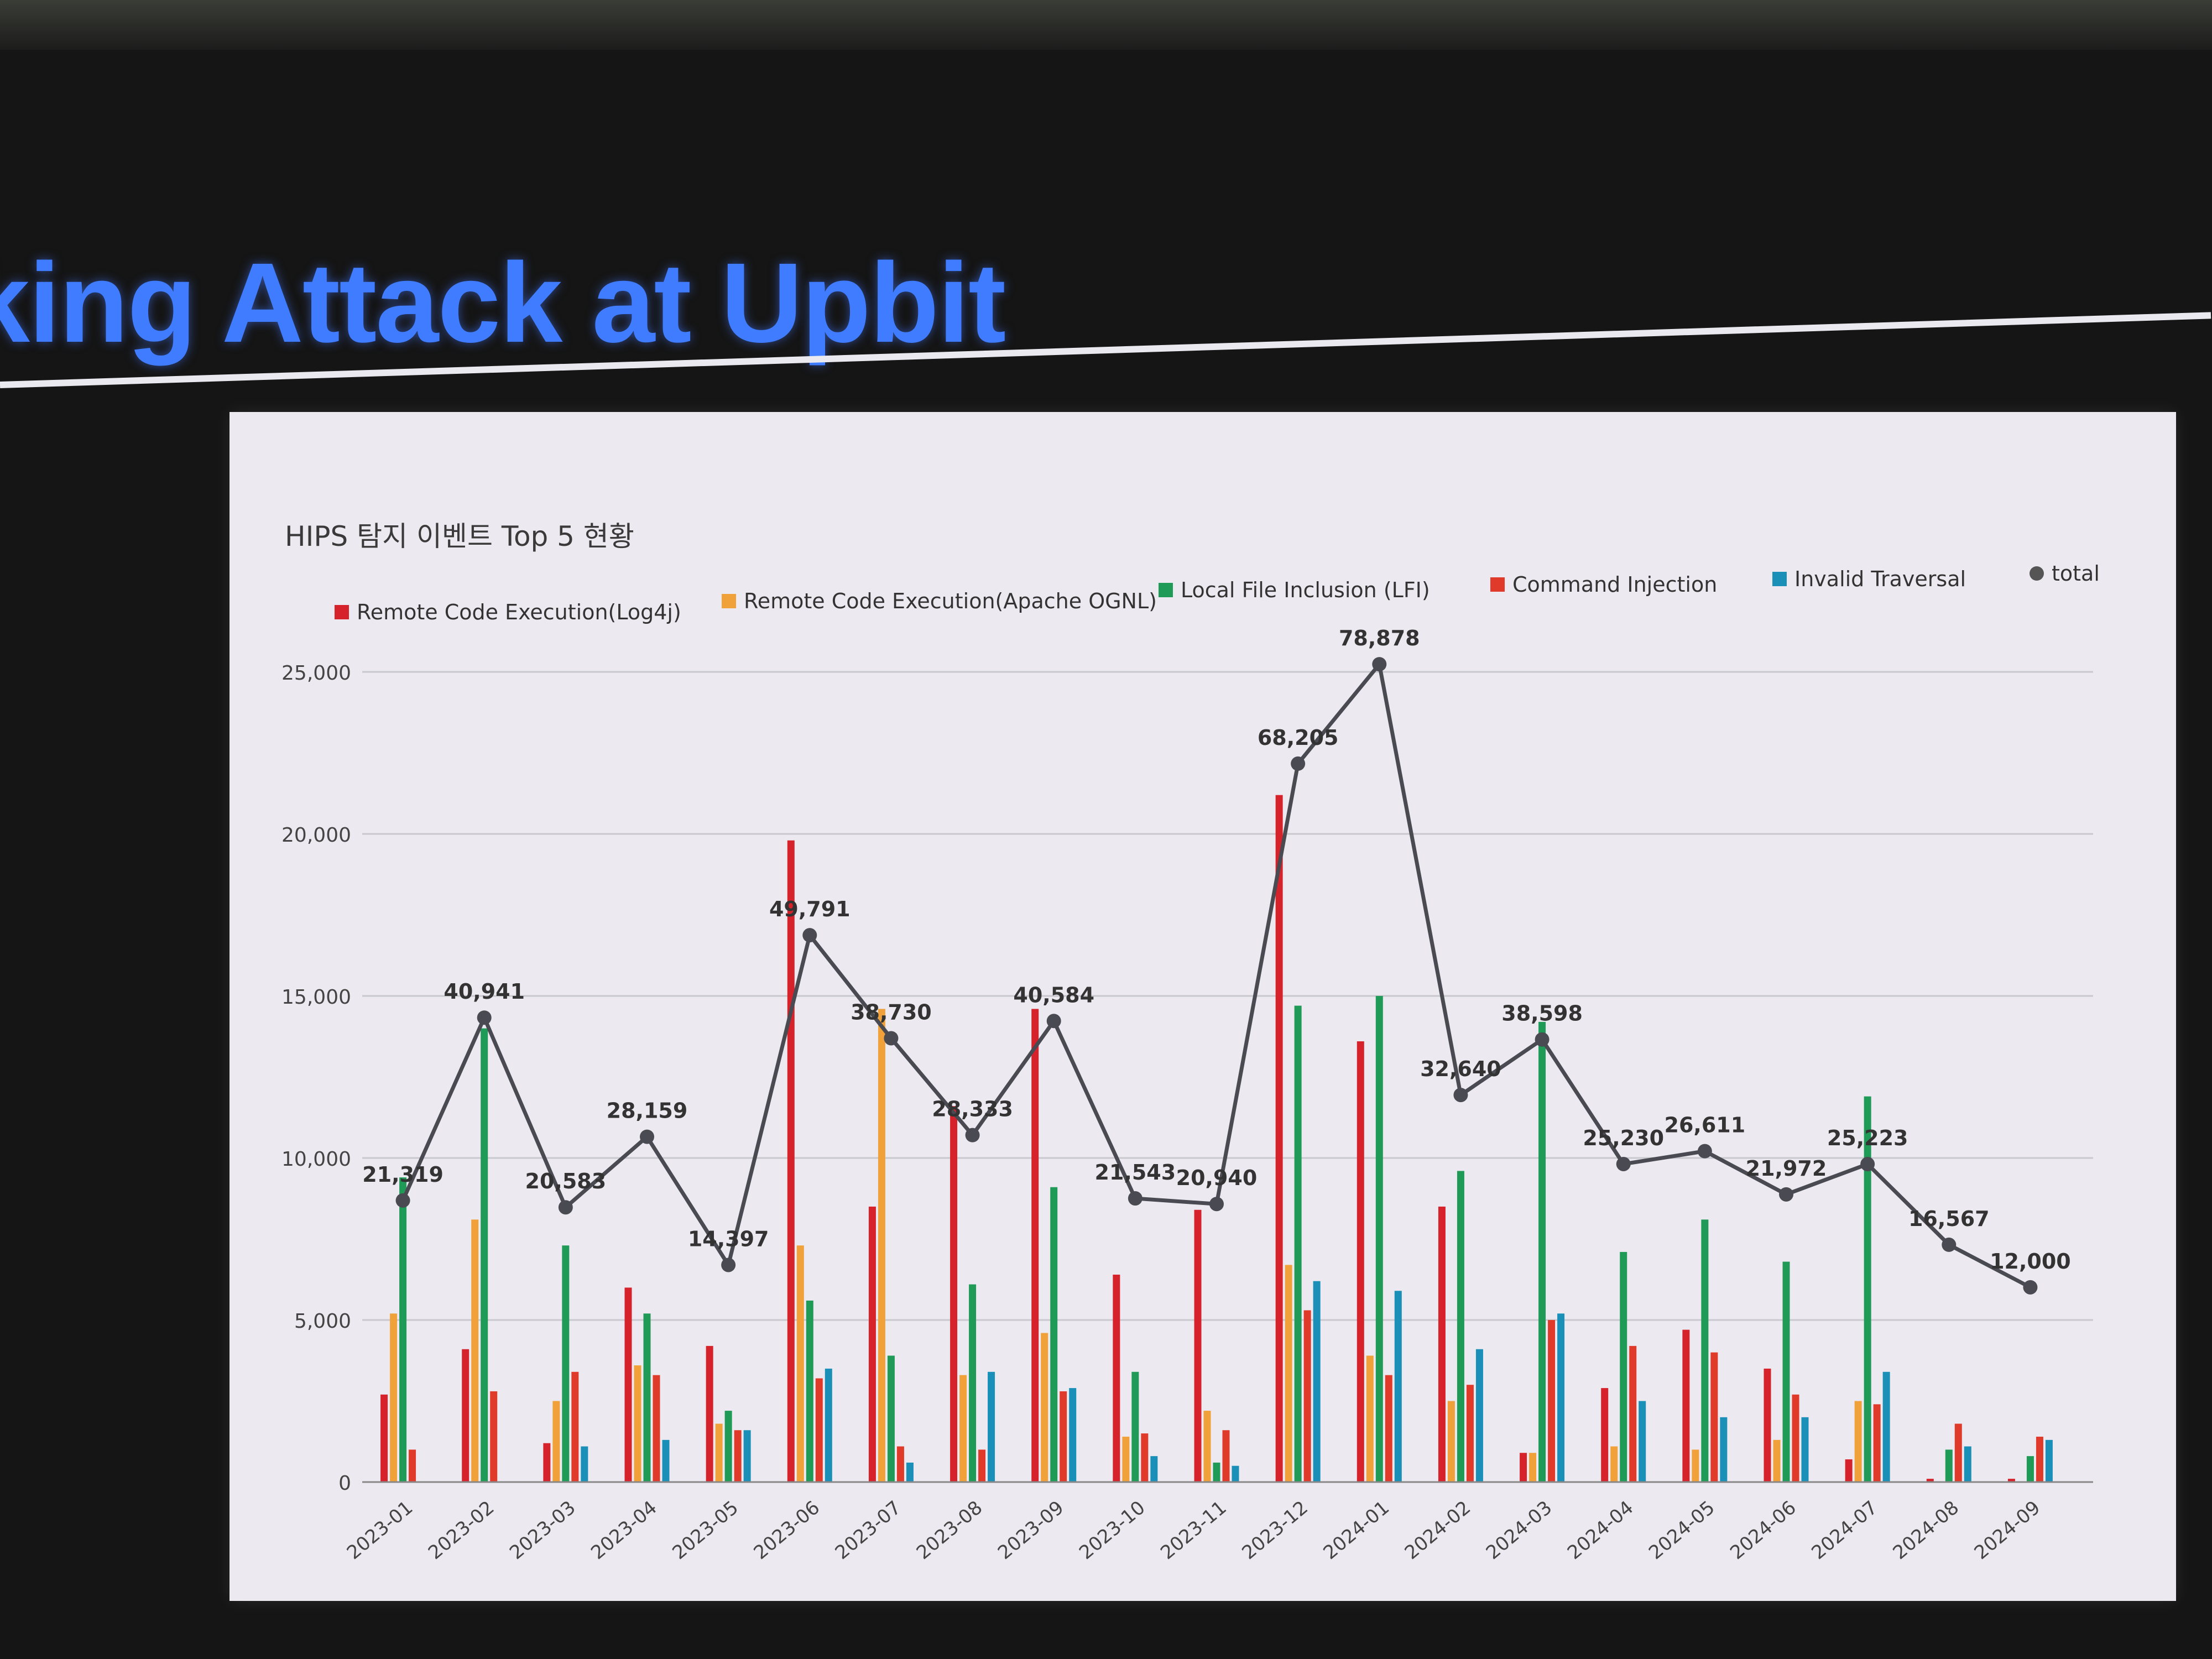 The height and width of the screenshot is (1659, 2212). I want to click on legend-label: Local File Inclusion (LFI), so click(1305, 590).